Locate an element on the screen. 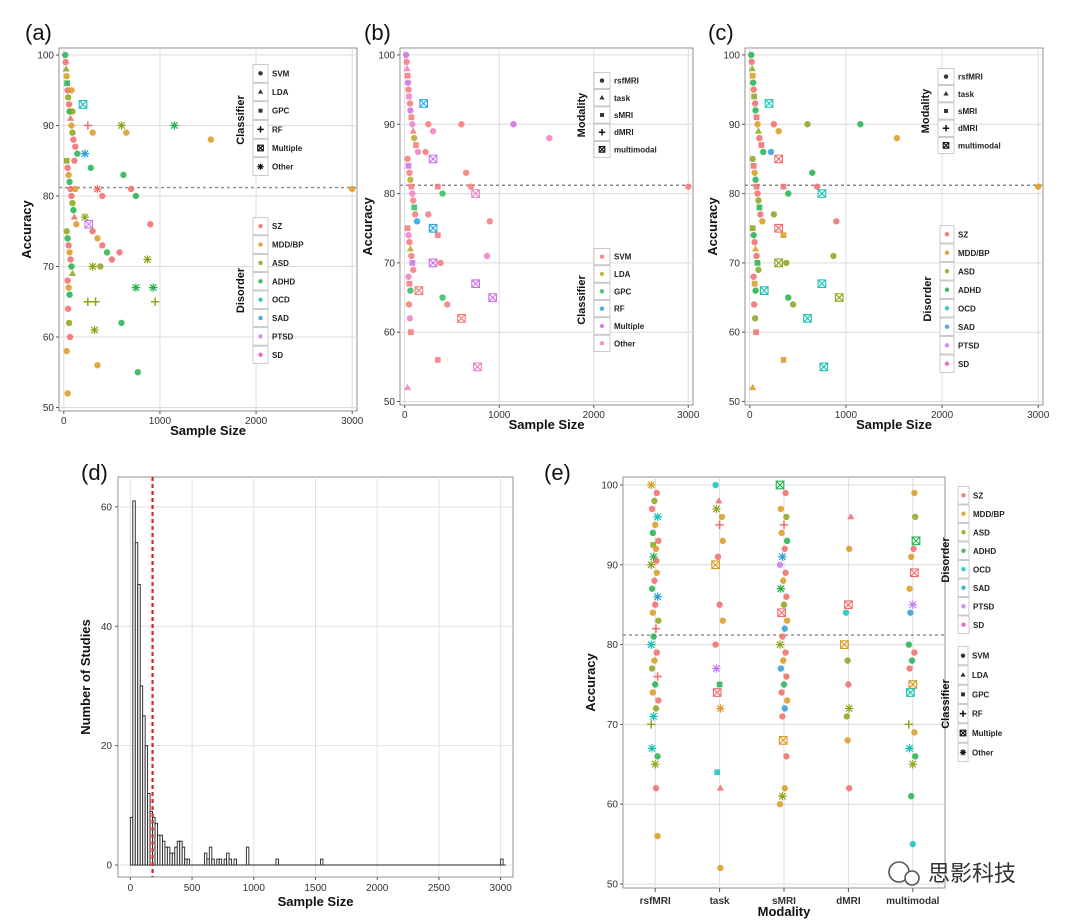  panel-label: (b) is located at coordinates (377, 32).